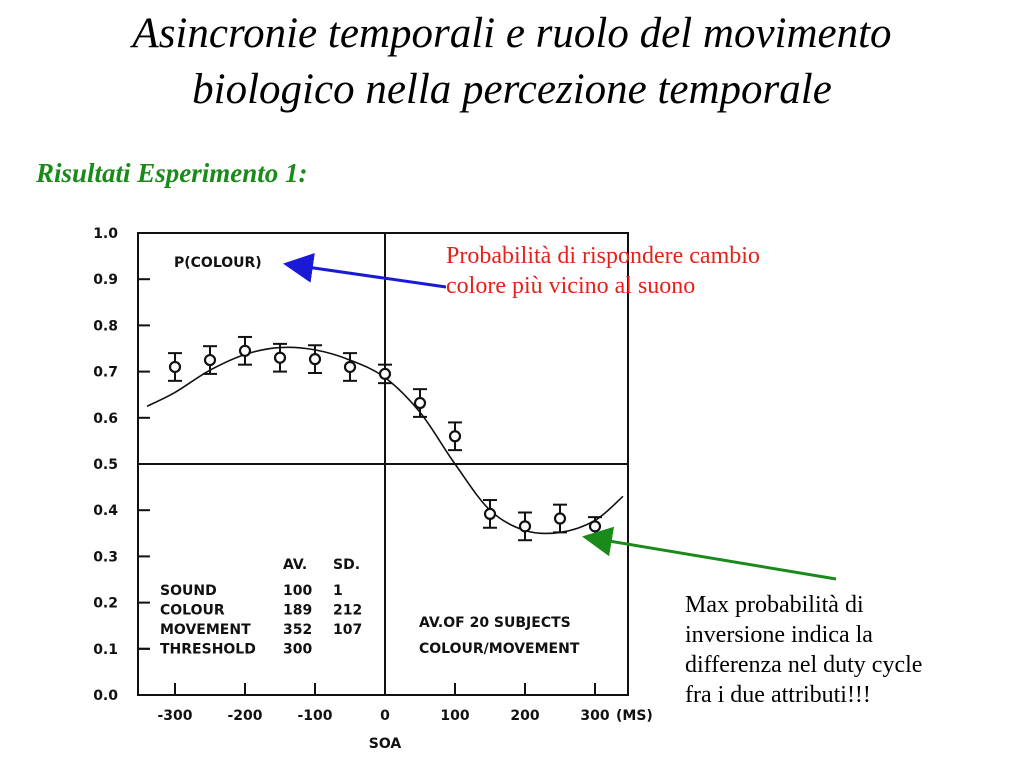 The width and height of the screenshot is (1024, 768). I want to click on x-axis-ticks: -300 -200 -100 0 100 200 300, so click(383, 703).